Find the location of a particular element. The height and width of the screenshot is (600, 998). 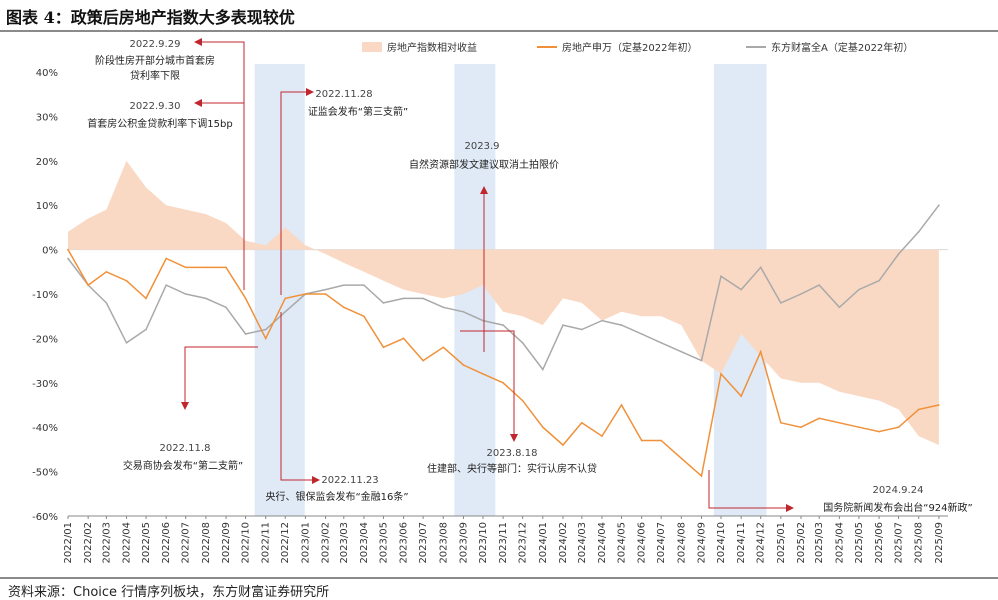

x-tick-label: 2024/09 is located at coordinates (701, 543).